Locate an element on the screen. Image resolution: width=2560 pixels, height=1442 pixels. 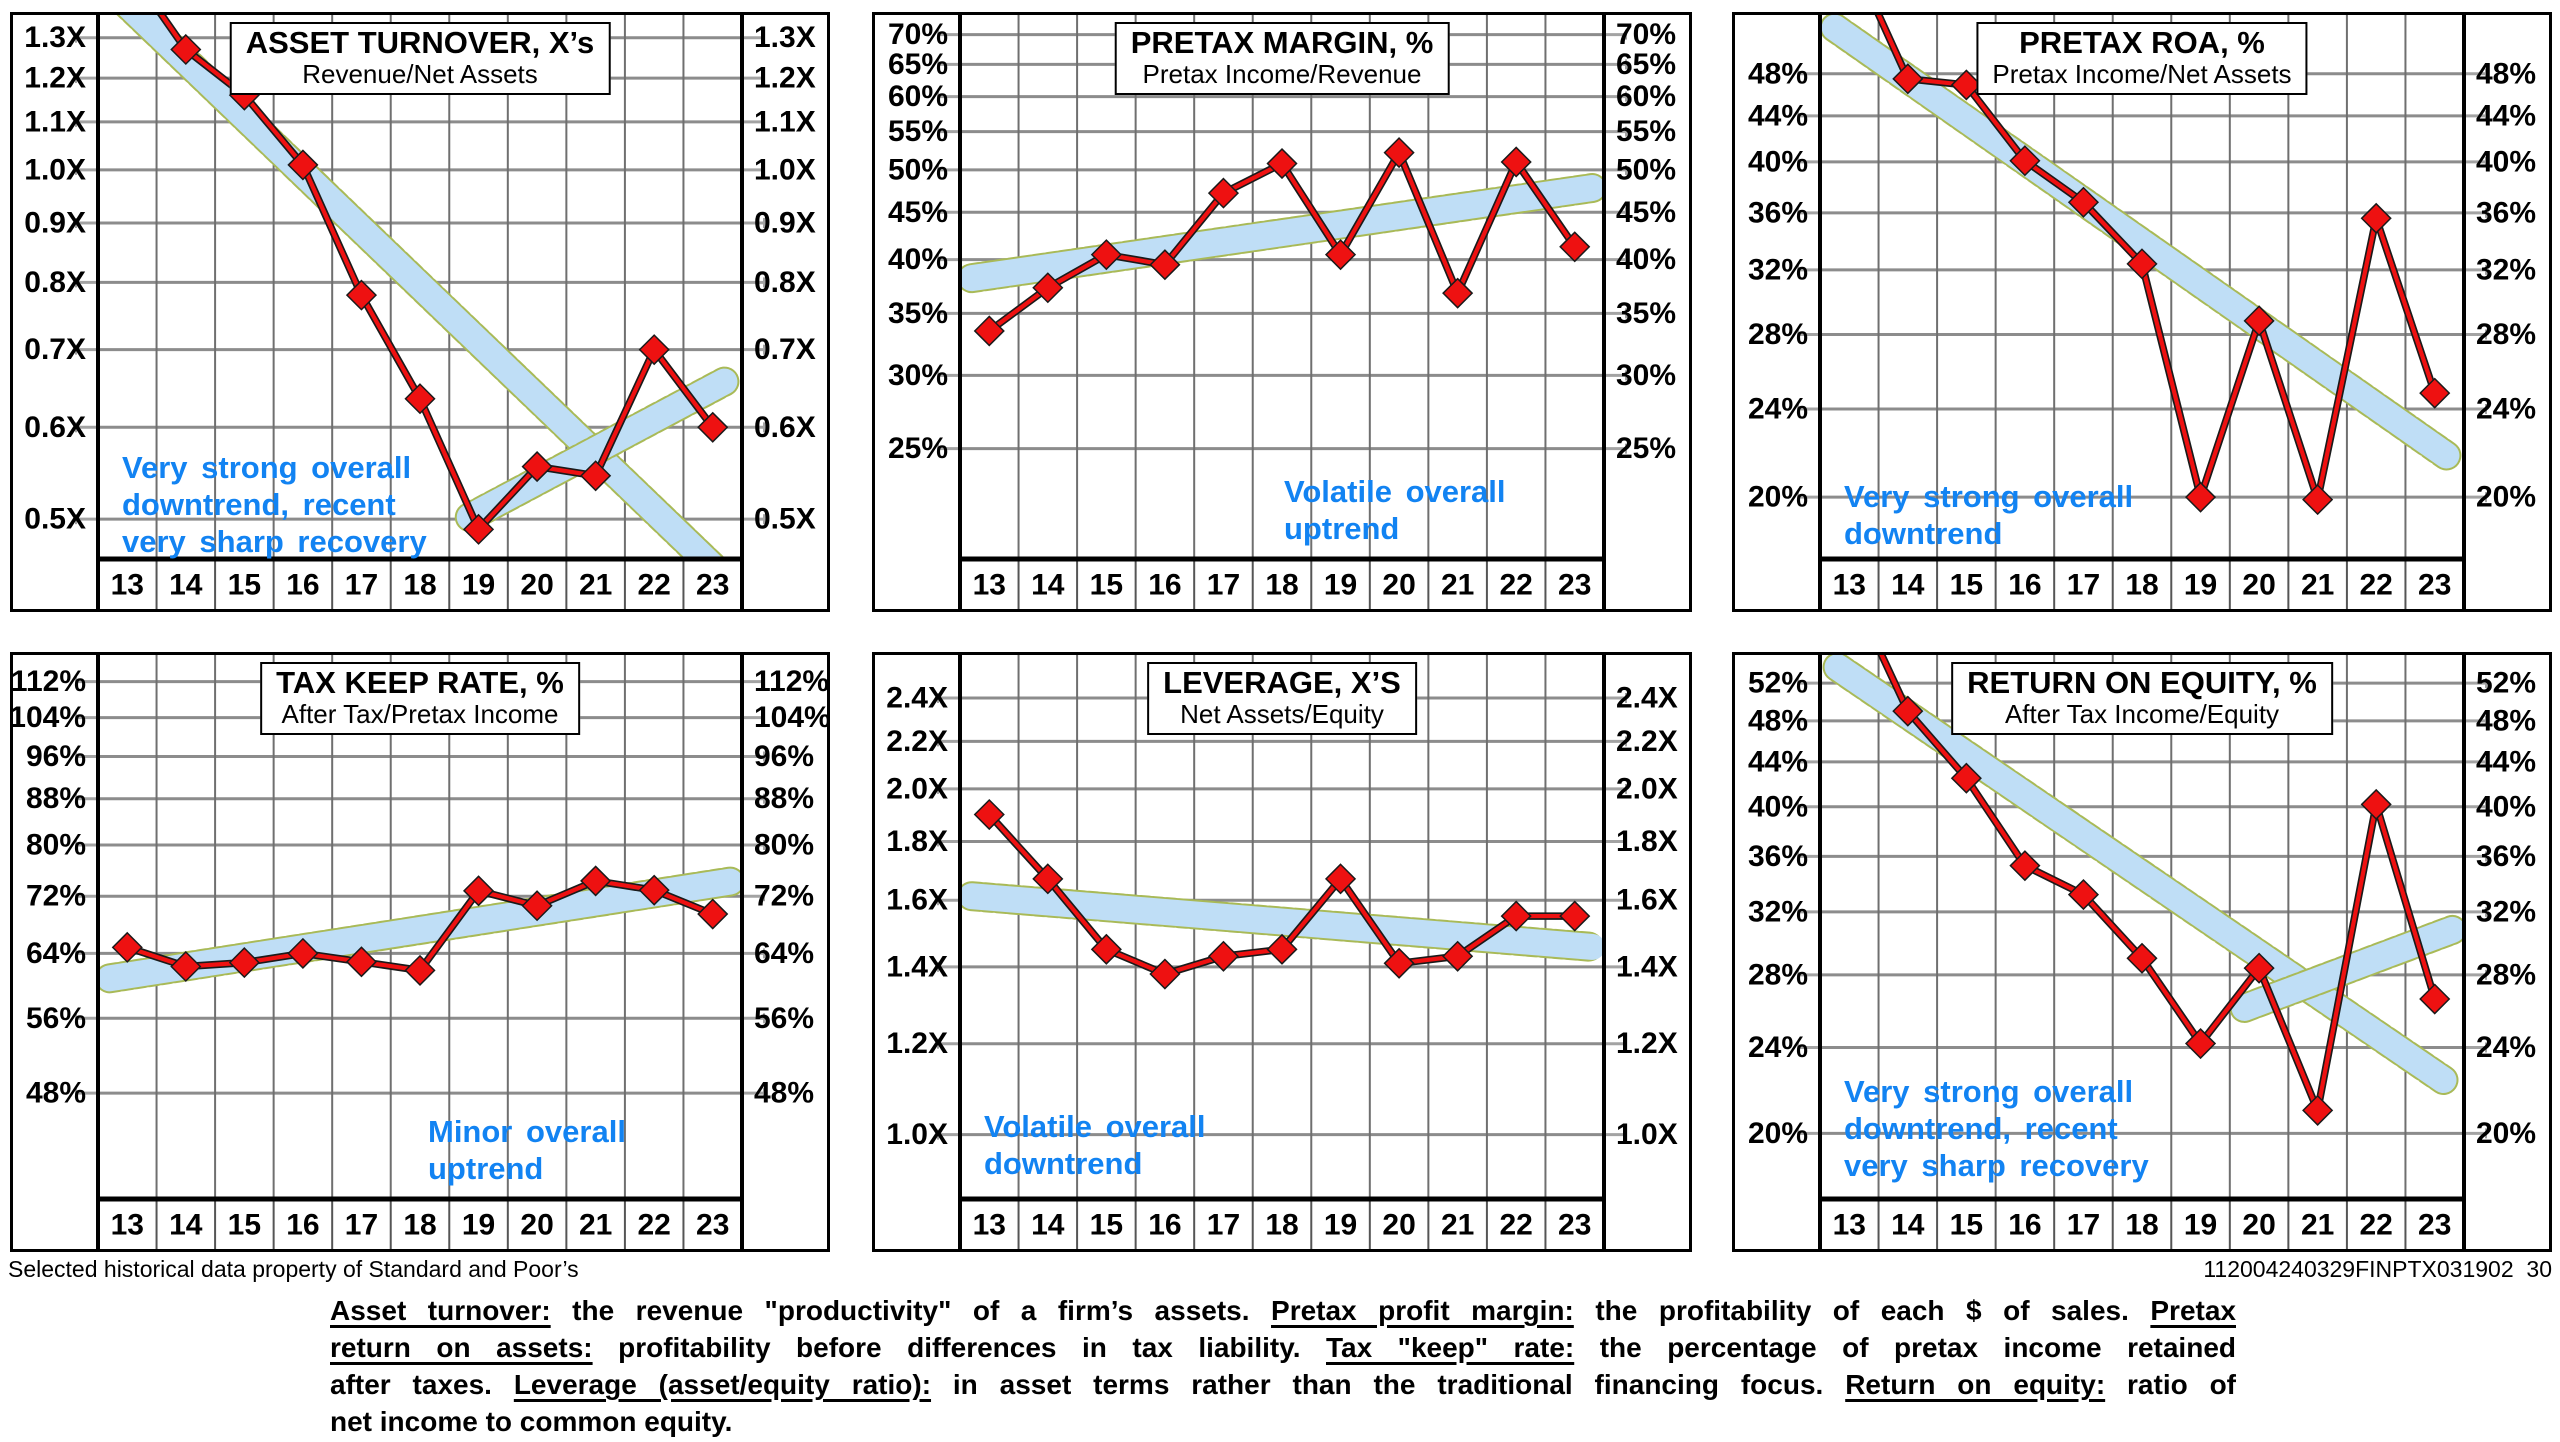
y-tick-label-right: 112% is located at coordinates (791, 681).